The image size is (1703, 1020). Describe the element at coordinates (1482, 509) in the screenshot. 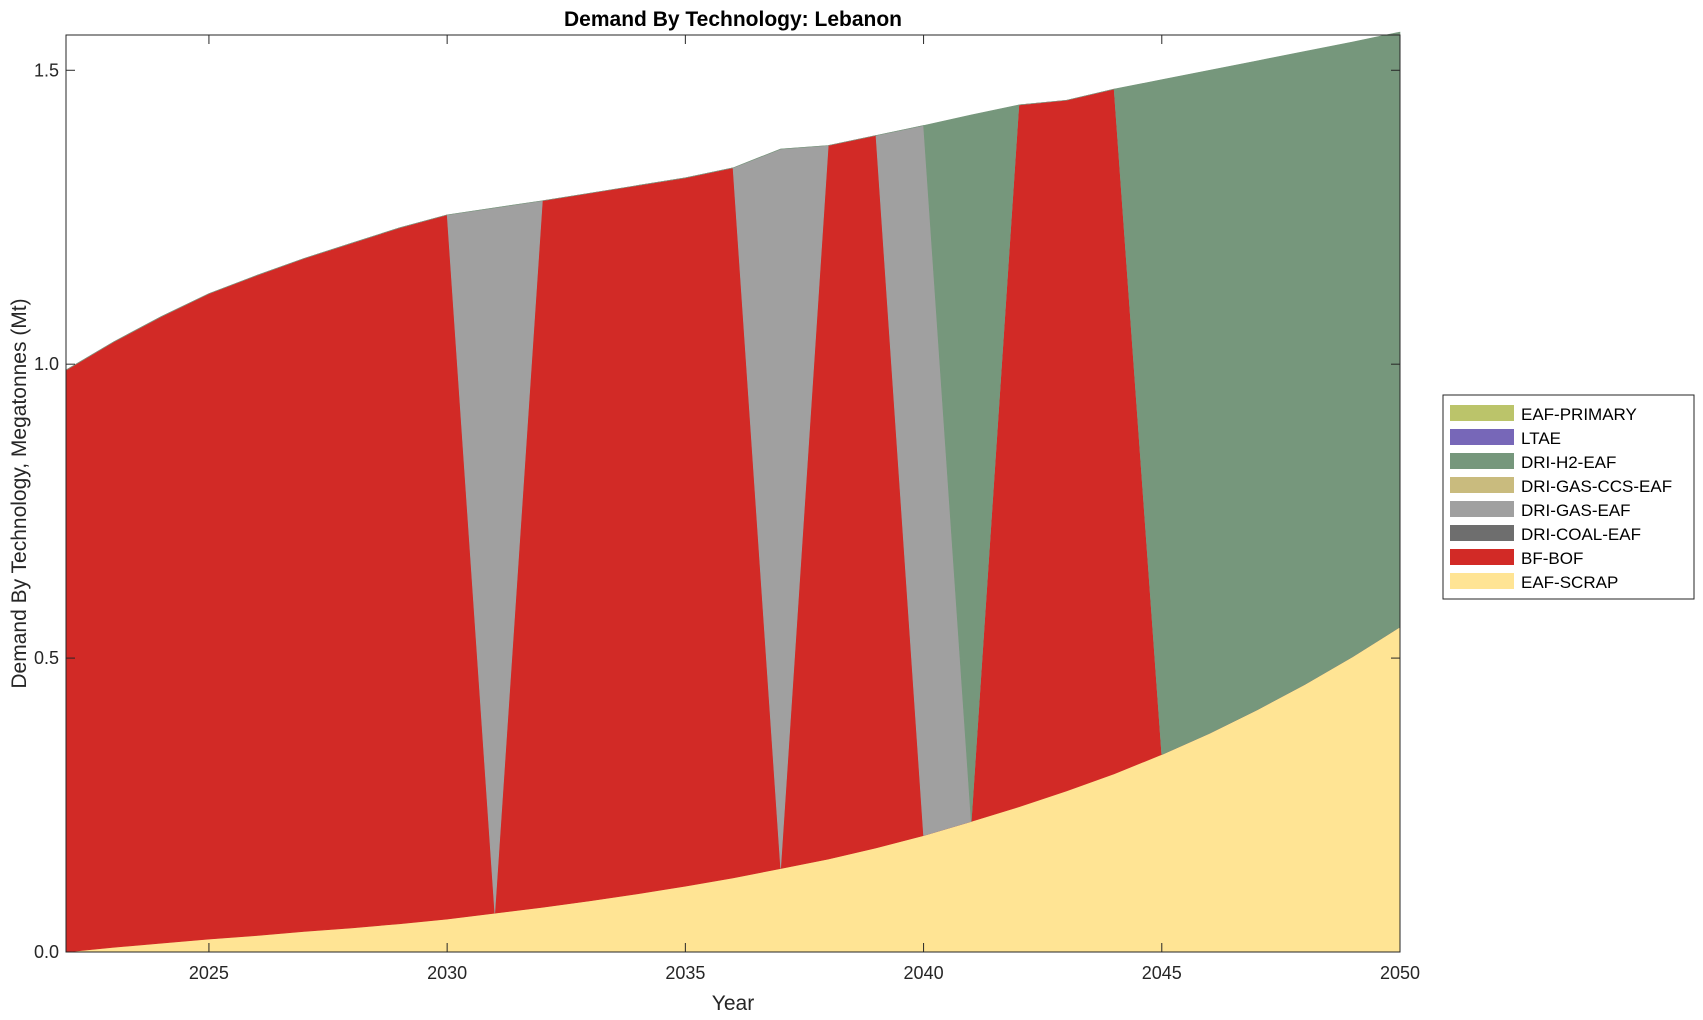

I see `legend-swatch-dri-gas-eaf` at that location.